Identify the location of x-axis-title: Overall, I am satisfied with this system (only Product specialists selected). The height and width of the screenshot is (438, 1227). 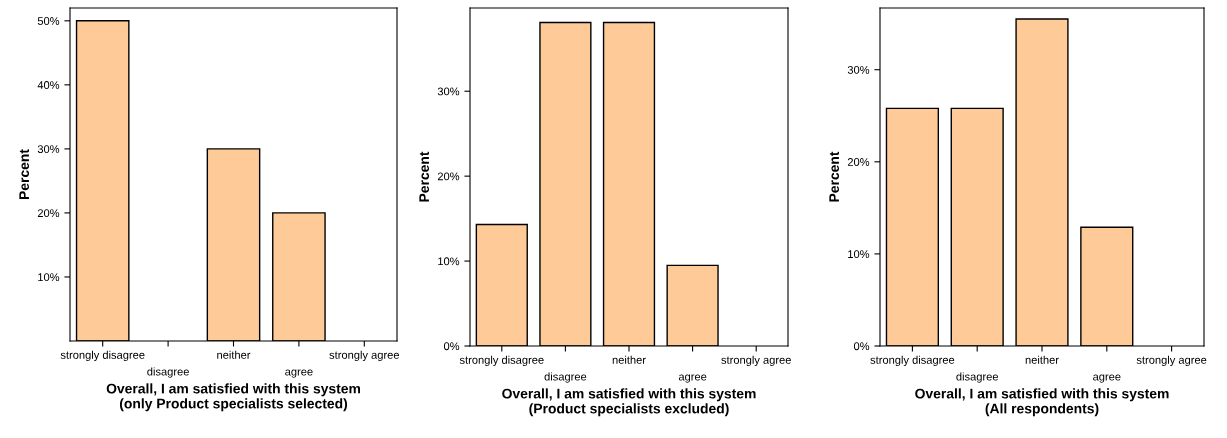
(233, 397).